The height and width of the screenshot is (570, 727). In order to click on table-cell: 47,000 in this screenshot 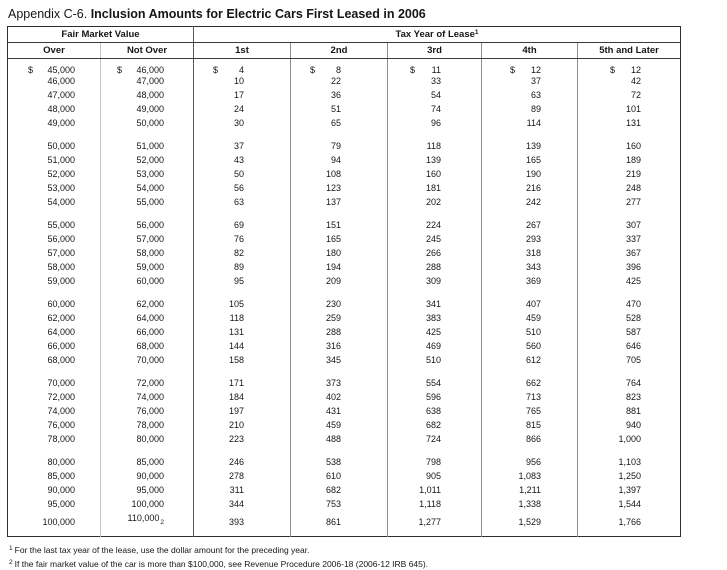, I will do `click(54, 97)`.